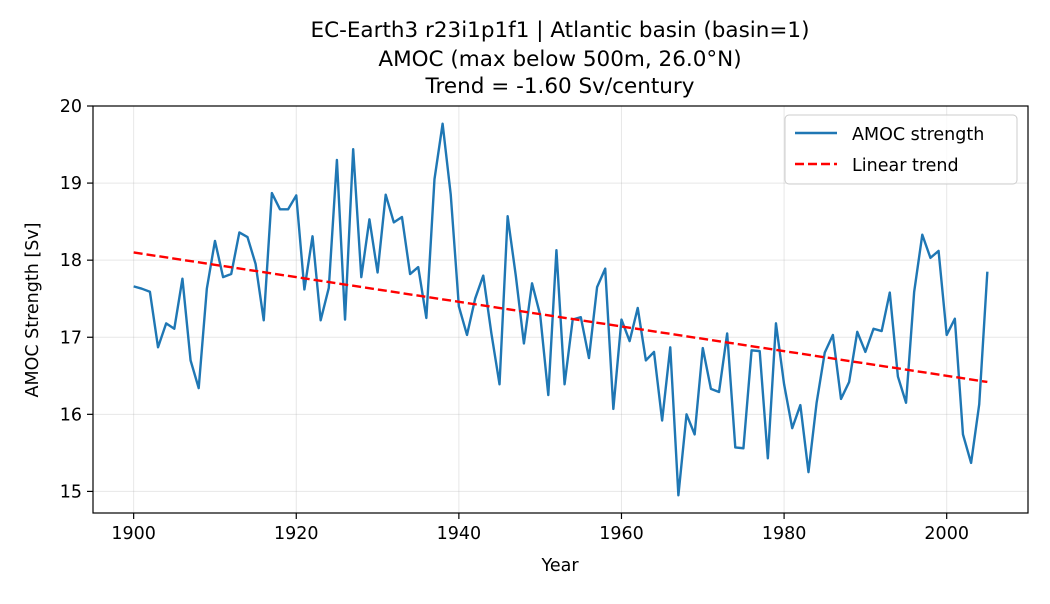 This screenshot has height=604, width=1050. I want to click on x-tick-label: 1940, so click(459, 534).